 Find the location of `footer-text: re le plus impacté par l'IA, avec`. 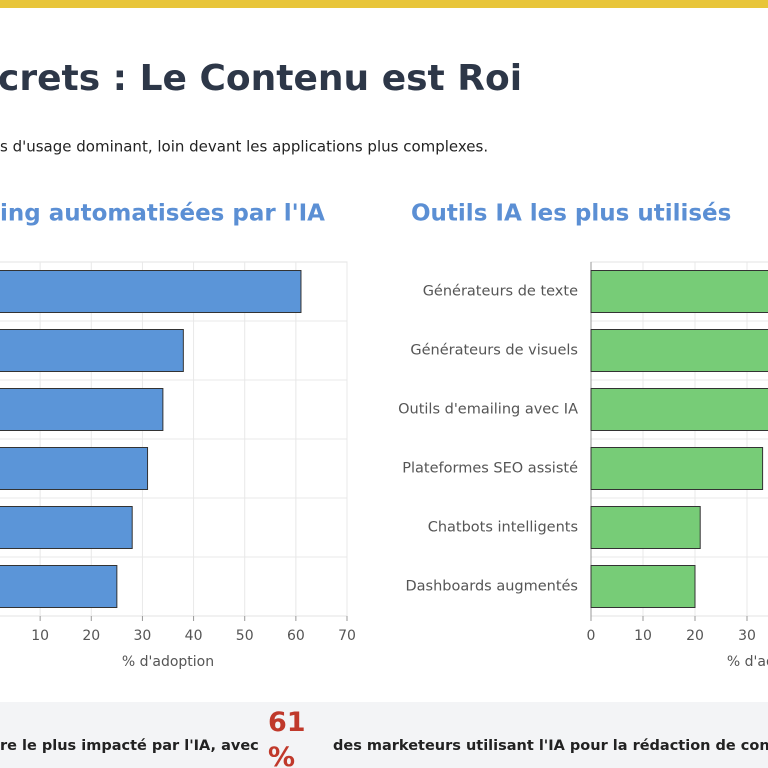

footer-text: re le plus impacté par l'IA, avec is located at coordinates (129, 746).